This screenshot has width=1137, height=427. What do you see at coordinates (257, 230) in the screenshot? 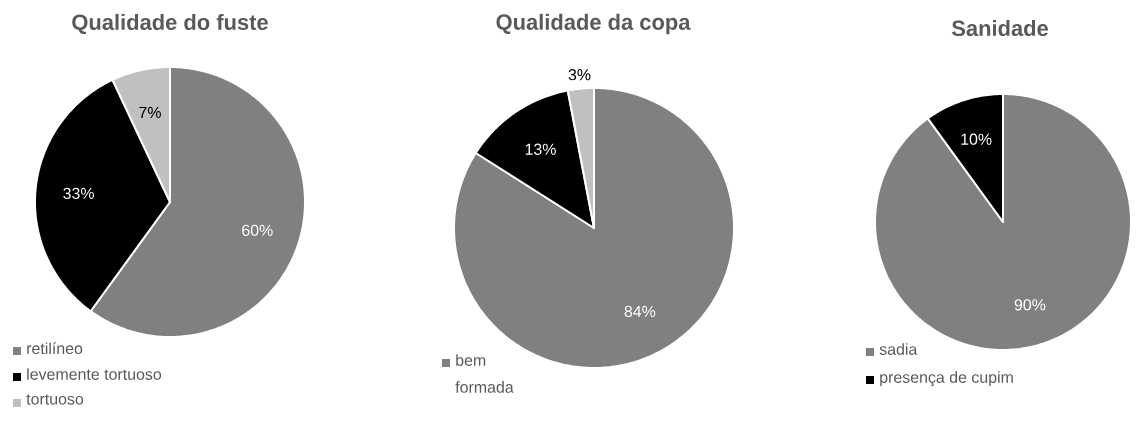
I see `data-label: 60%` at bounding box center [257, 230].